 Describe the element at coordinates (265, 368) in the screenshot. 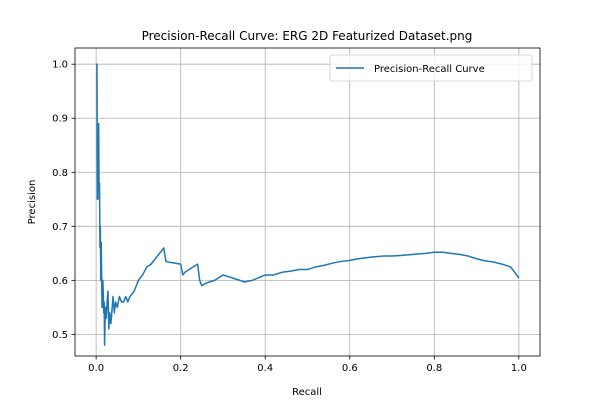

I see `x-tick-label: 0.4` at that location.